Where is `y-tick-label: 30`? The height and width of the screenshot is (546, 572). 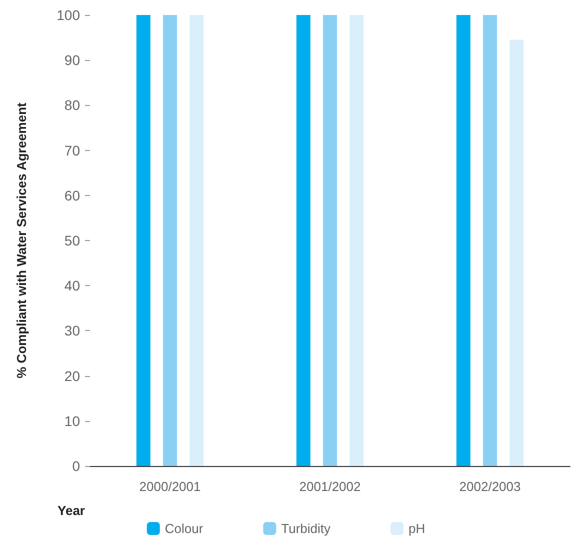 y-tick-label: 30 is located at coordinates (72, 330).